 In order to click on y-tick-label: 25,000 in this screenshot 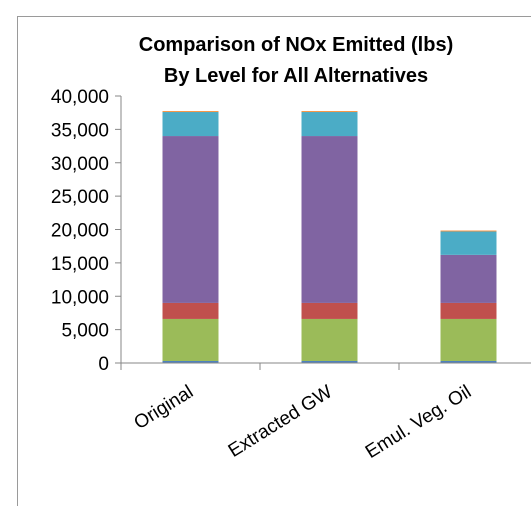, I will do `click(80, 197)`.